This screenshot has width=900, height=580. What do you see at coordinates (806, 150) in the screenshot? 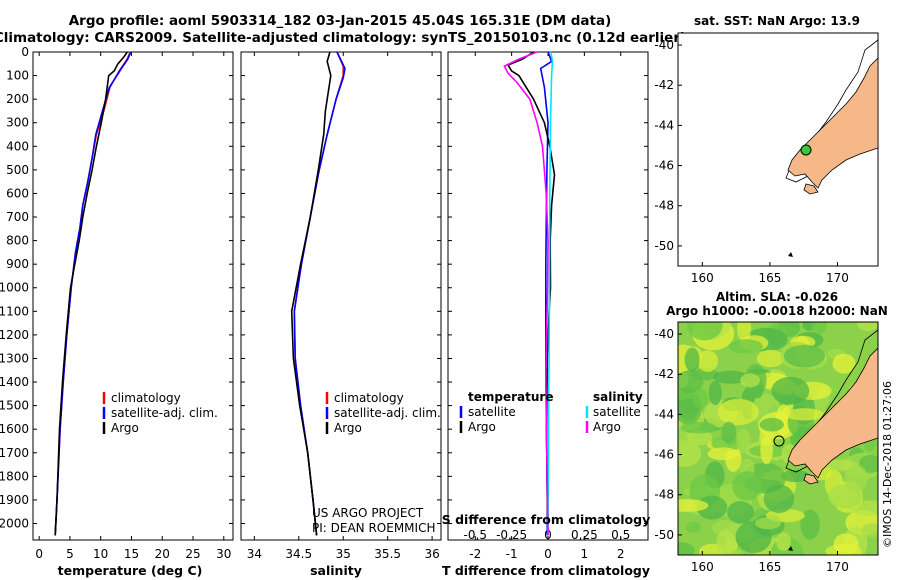
I see `sst-map-profile-marker` at bounding box center [806, 150].